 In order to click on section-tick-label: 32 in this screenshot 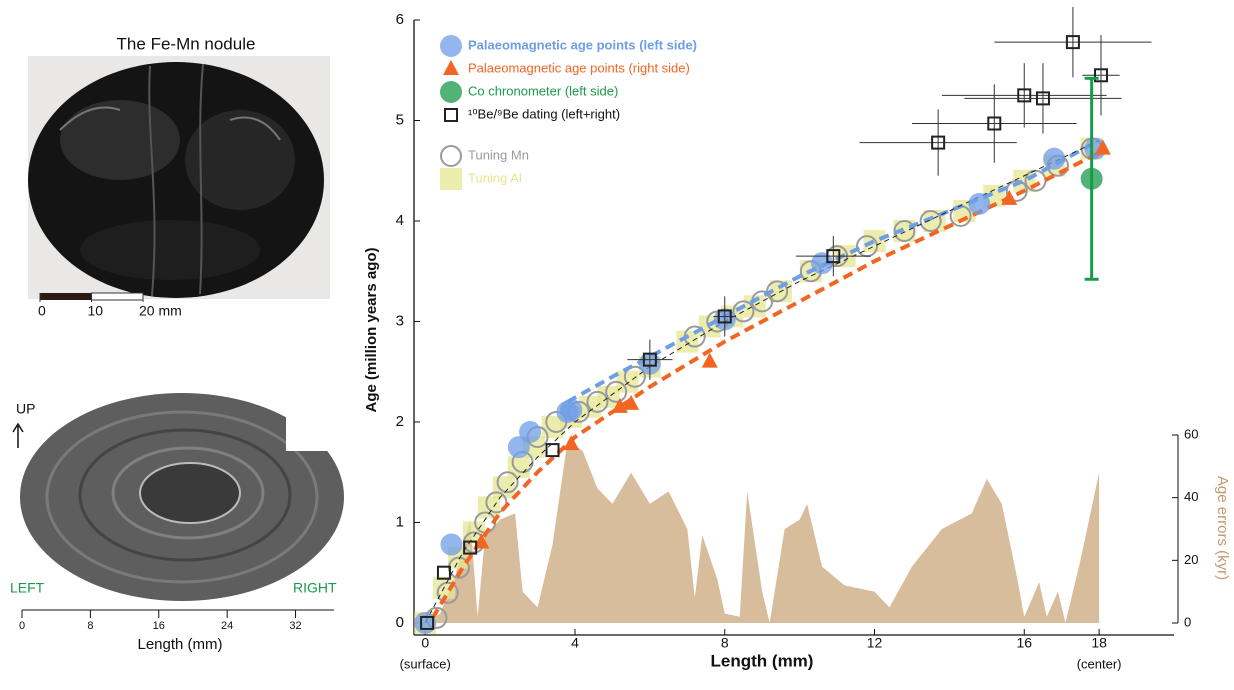, I will do `click(295, 626)`.